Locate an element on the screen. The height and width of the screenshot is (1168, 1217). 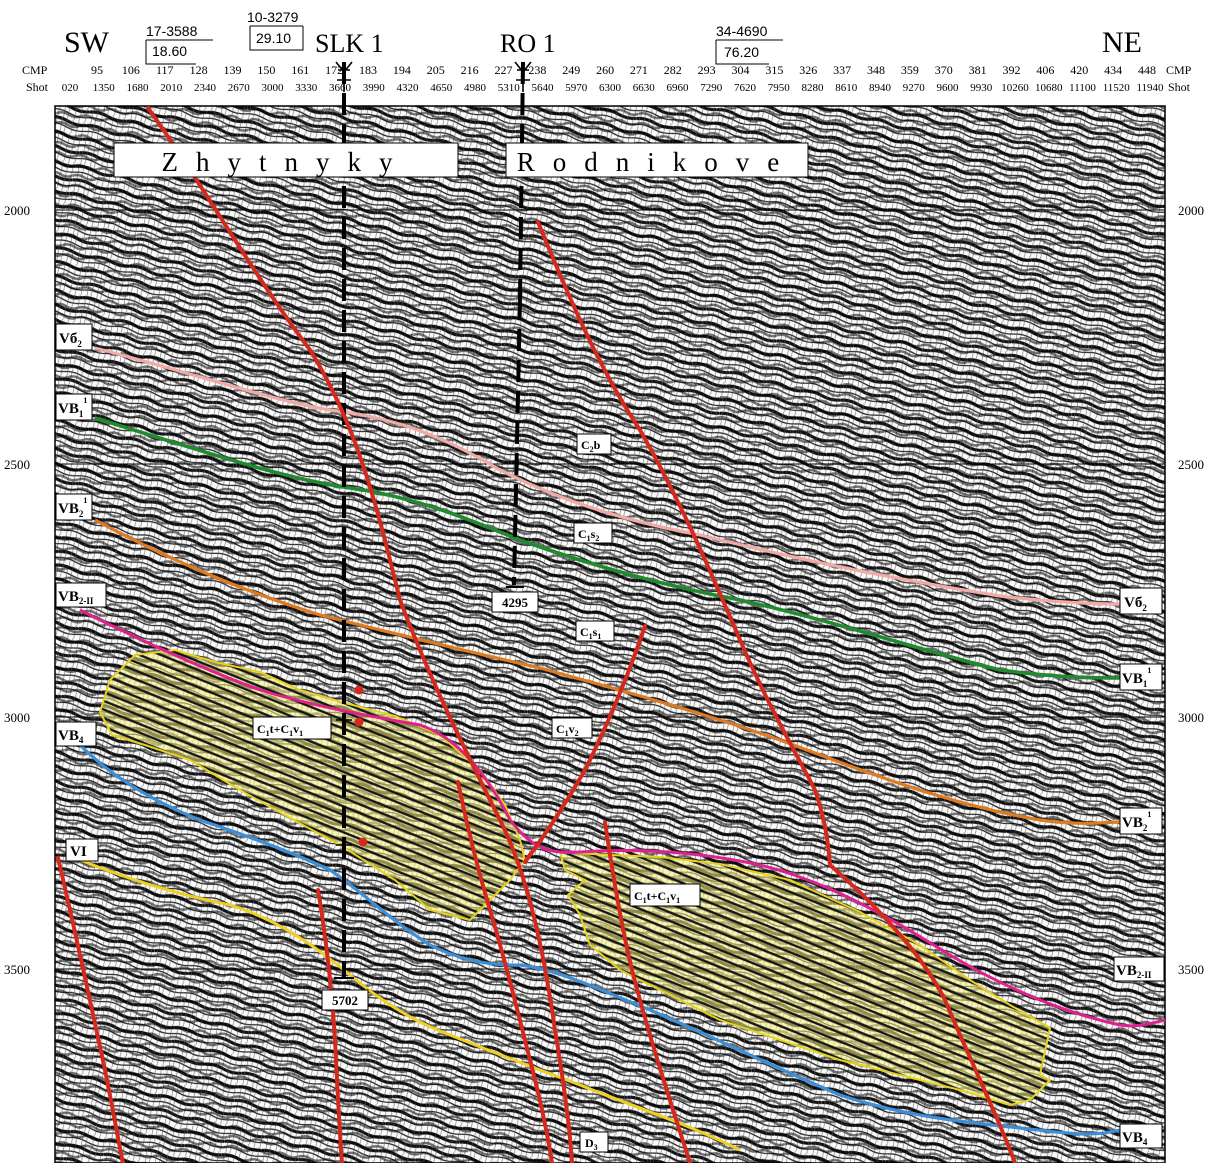
time-tick-2000-left: 2000 is located at coordinates (17, 210).